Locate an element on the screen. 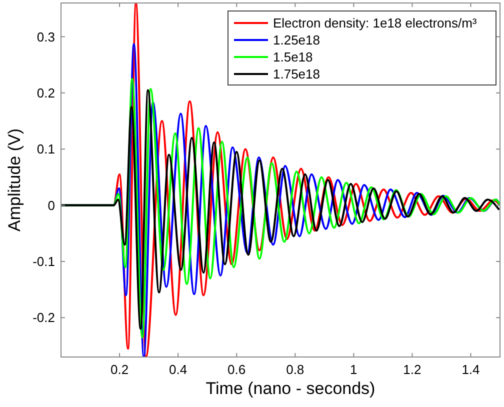  x-tick-label: 1.4 is located at coordinates (471, 369).